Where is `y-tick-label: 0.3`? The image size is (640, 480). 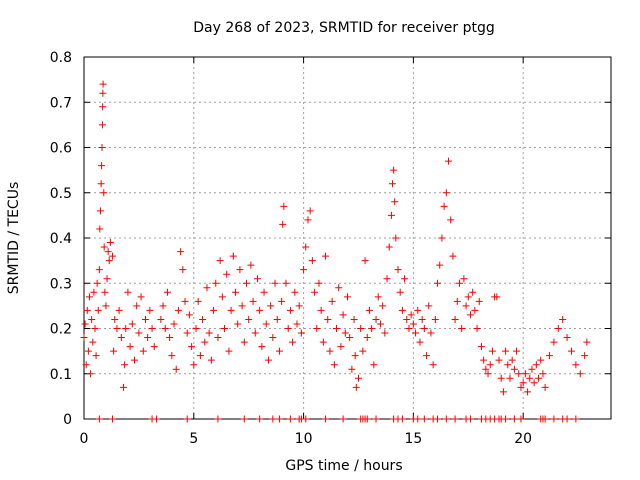
y-tick-label: 0.3 is located at coordinates (61, 284).